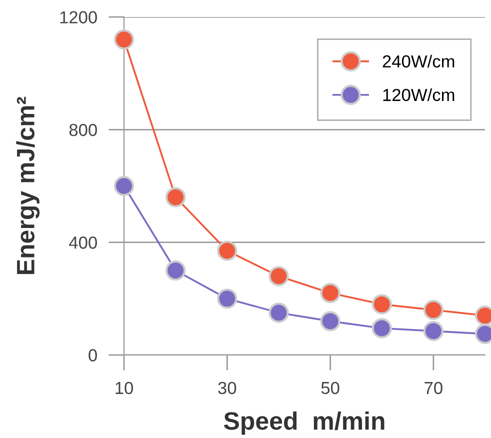 This screenshot has width=491, height=438. Describe the element at coordinates (304, 423) in the screenshot. I see `x-axis-title: Speed m/min` at that location.